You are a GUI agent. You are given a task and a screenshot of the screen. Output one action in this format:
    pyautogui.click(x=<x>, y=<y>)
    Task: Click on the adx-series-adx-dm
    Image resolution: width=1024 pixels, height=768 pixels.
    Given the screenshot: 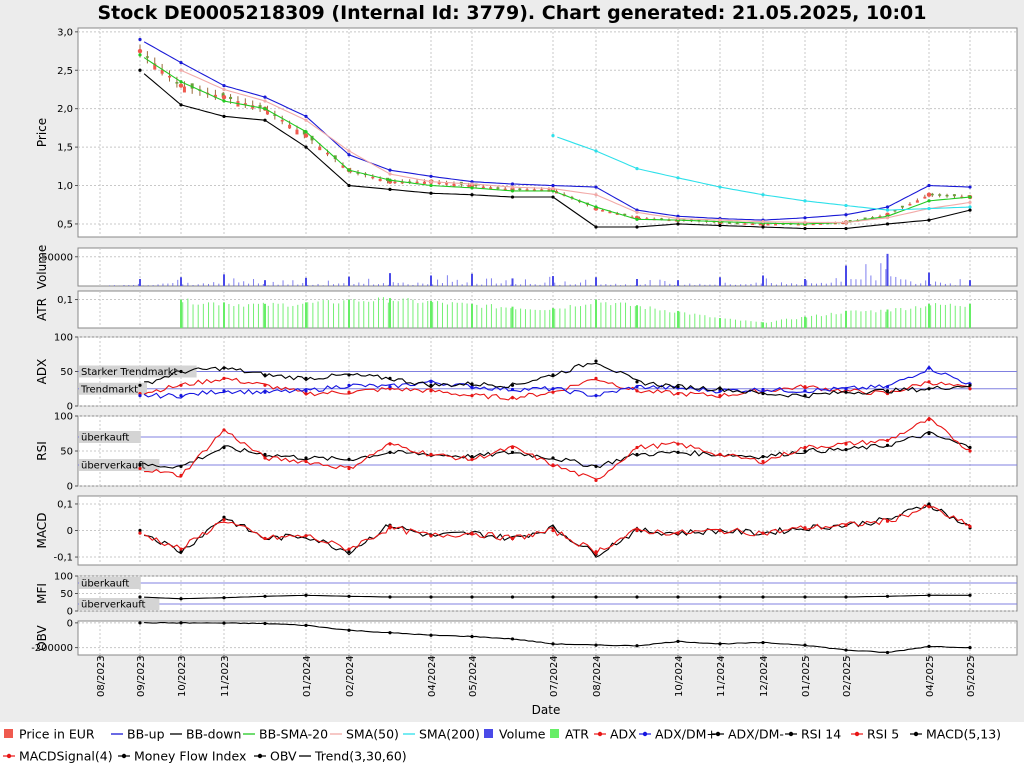 What is the action you would take?
    pyautogui.click(x=557, y=382)
    